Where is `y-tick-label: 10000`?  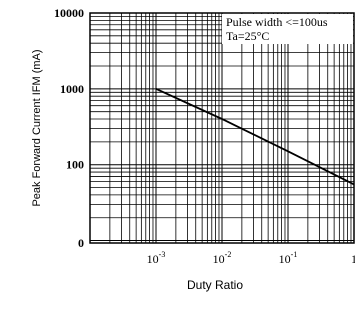 y-tick-label: 10000 is located at coordinates (69, 13).